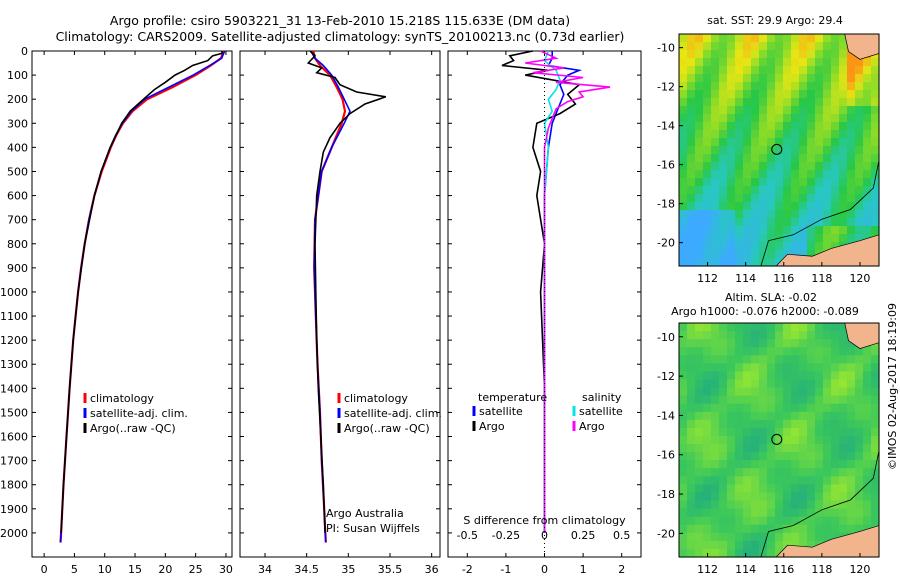 The image size is (900, 580). What do you see at coordinates (745, 278) in the screenshot?
I see `map-x-tick-label: 114` at bounding box center [745, 278].